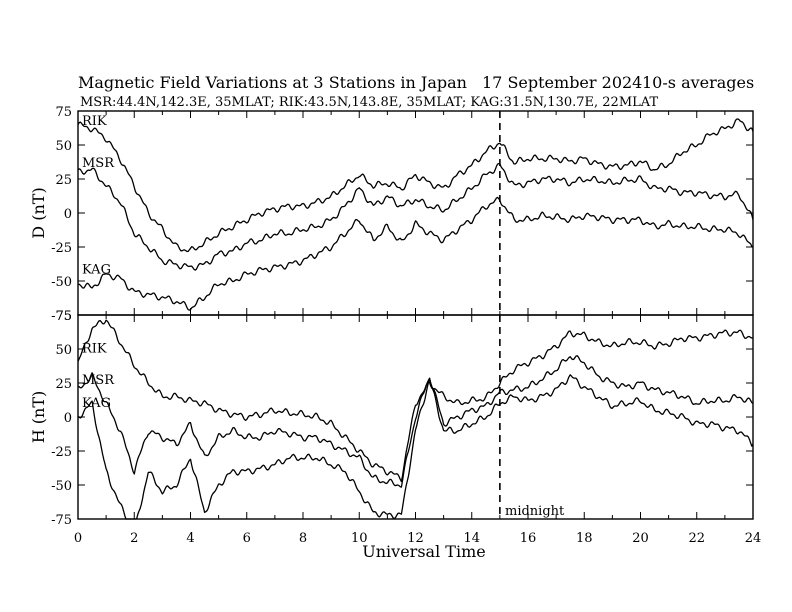 The width and height of the screenshot is (792, 612). I want to click on d-ytick-label: 25, so click(63, 180).